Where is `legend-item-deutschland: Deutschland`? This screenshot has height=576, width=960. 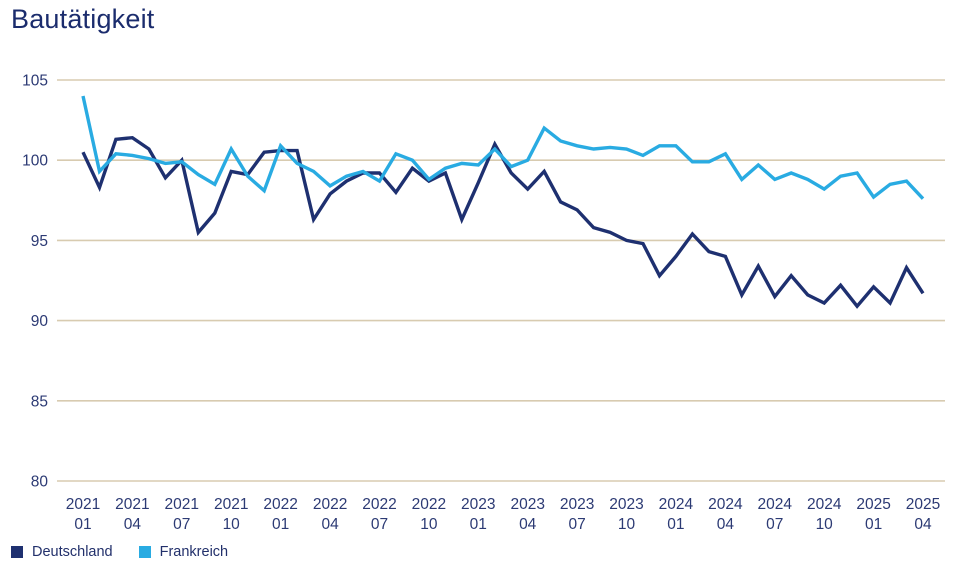
legend-item-deutschland: Deutschland is located at coordinates (62, 552).